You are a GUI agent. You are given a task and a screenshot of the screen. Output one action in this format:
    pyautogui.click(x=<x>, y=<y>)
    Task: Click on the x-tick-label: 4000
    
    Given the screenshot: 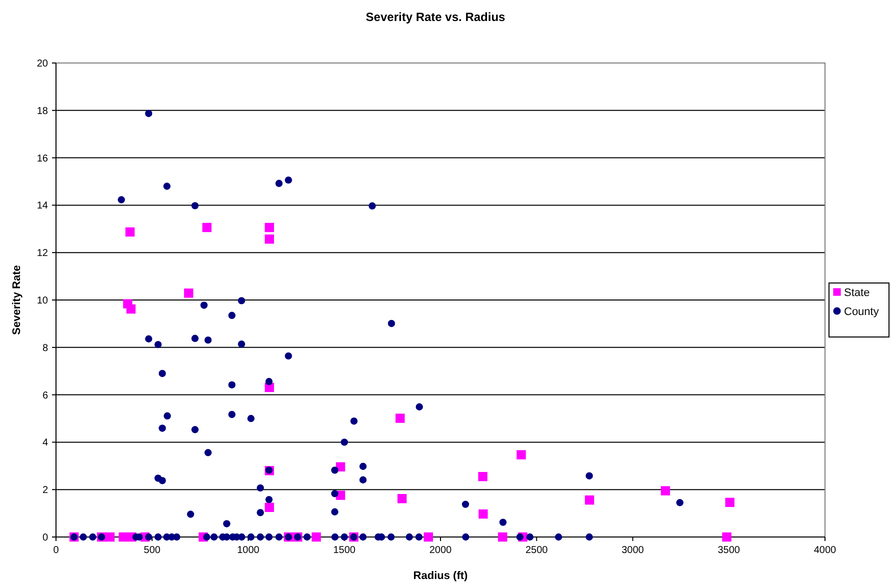 What is the action you would take?
    pyautogui.click(x=825, y=550)
    